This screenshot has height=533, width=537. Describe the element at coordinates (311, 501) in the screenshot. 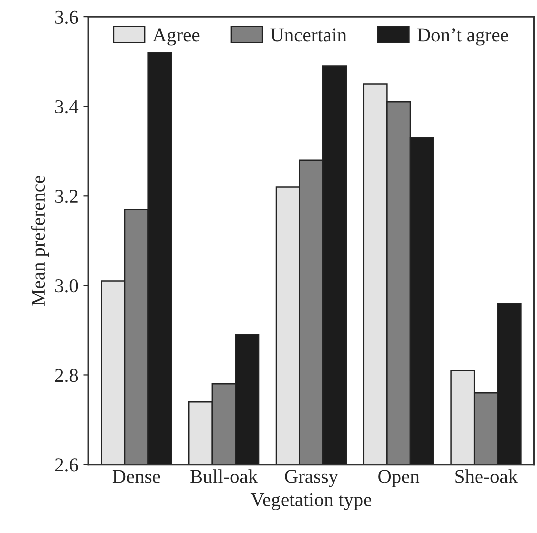

I see `x-axis-title: Vegetation type` at that location.